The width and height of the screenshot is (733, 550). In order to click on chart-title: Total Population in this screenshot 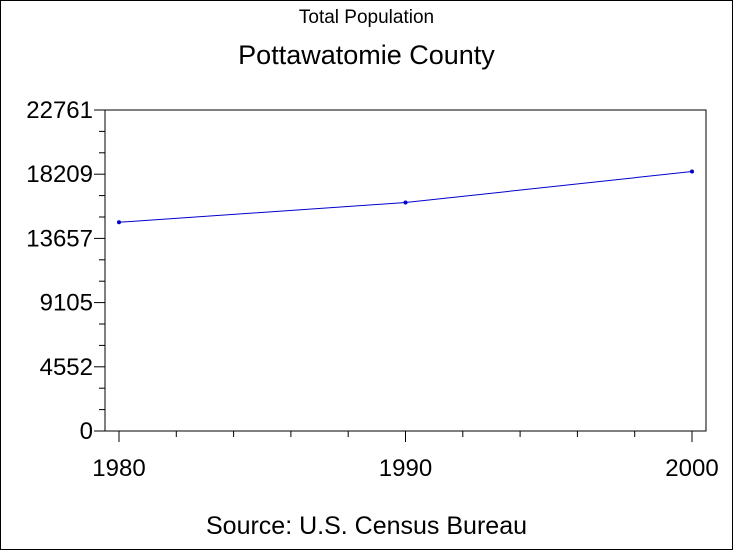, I will do `click(366, 17)`.